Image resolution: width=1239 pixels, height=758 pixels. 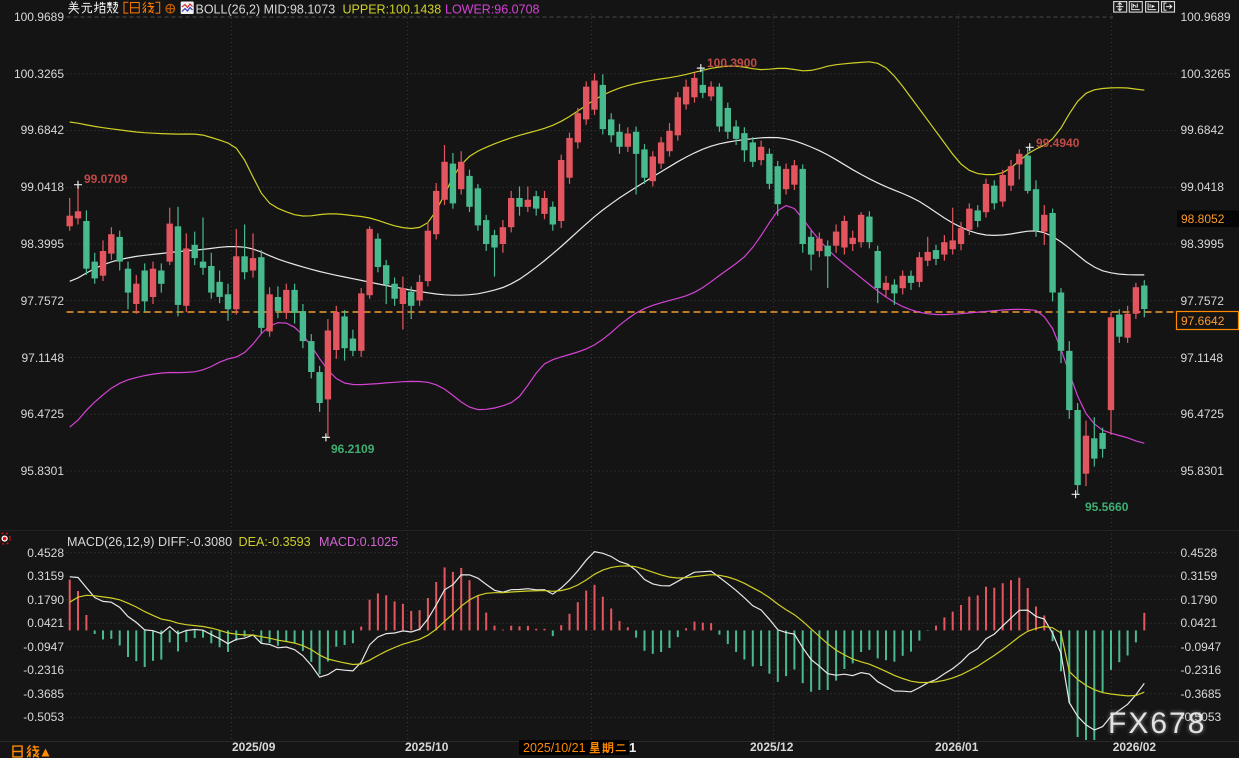 What do you see at coordinates (353, 449) in the screenshot?
I see `svg-text: 96.2109` at bounding box center [353, 449].